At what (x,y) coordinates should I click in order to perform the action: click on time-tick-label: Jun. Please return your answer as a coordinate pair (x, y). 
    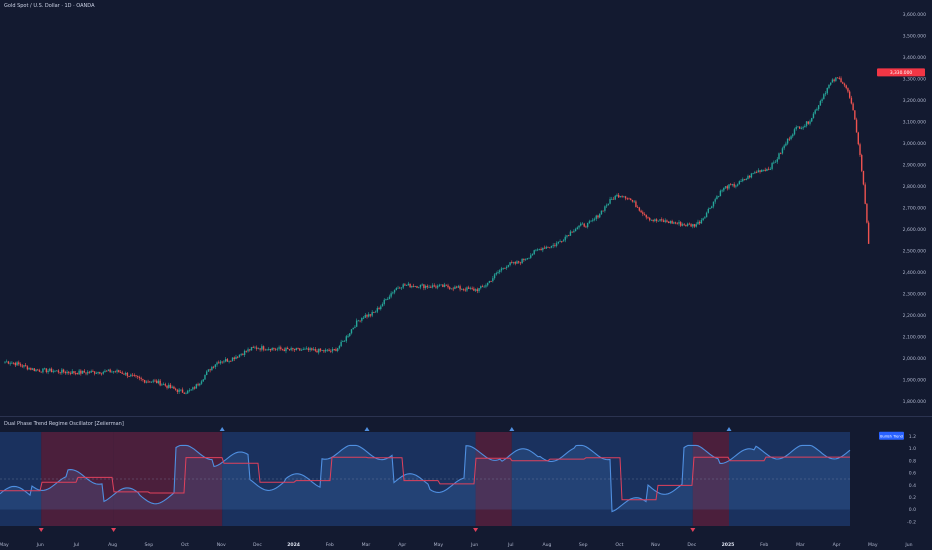
    Looking at the image, I should click on (40, 545).